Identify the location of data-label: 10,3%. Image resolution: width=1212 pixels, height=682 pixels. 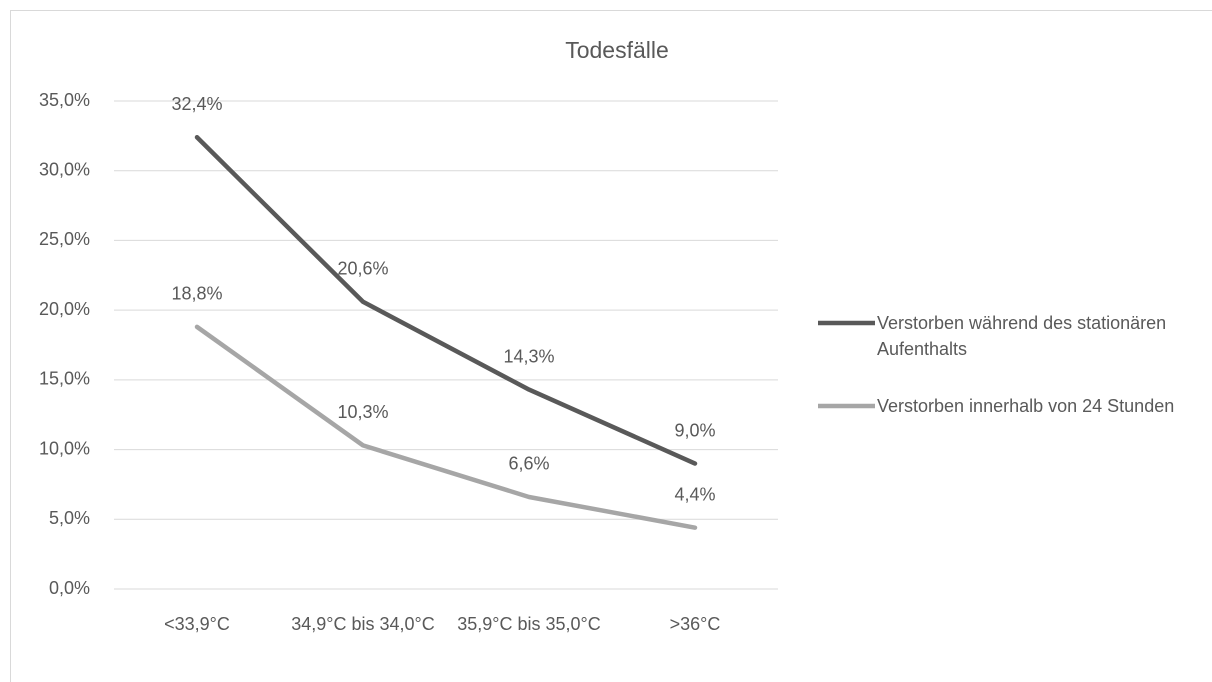
(362, 412).